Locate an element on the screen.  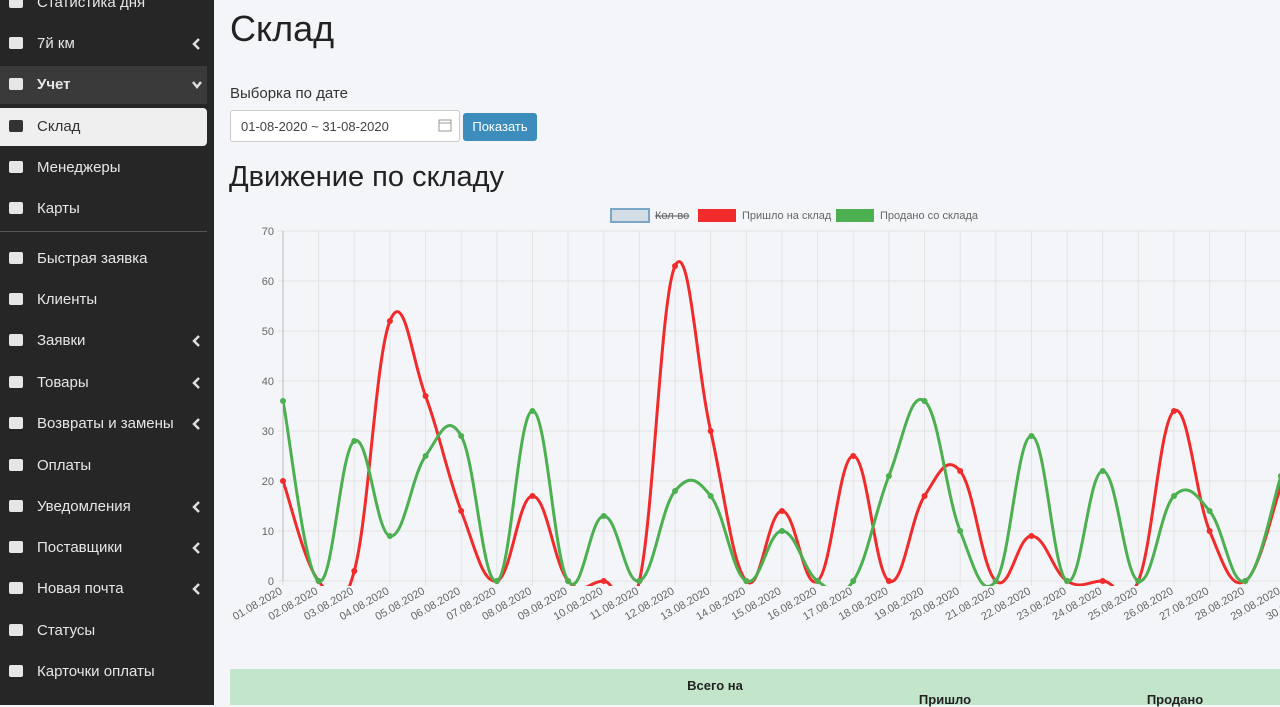
menu-label: Клиенты is located at coordinates (67, 299).